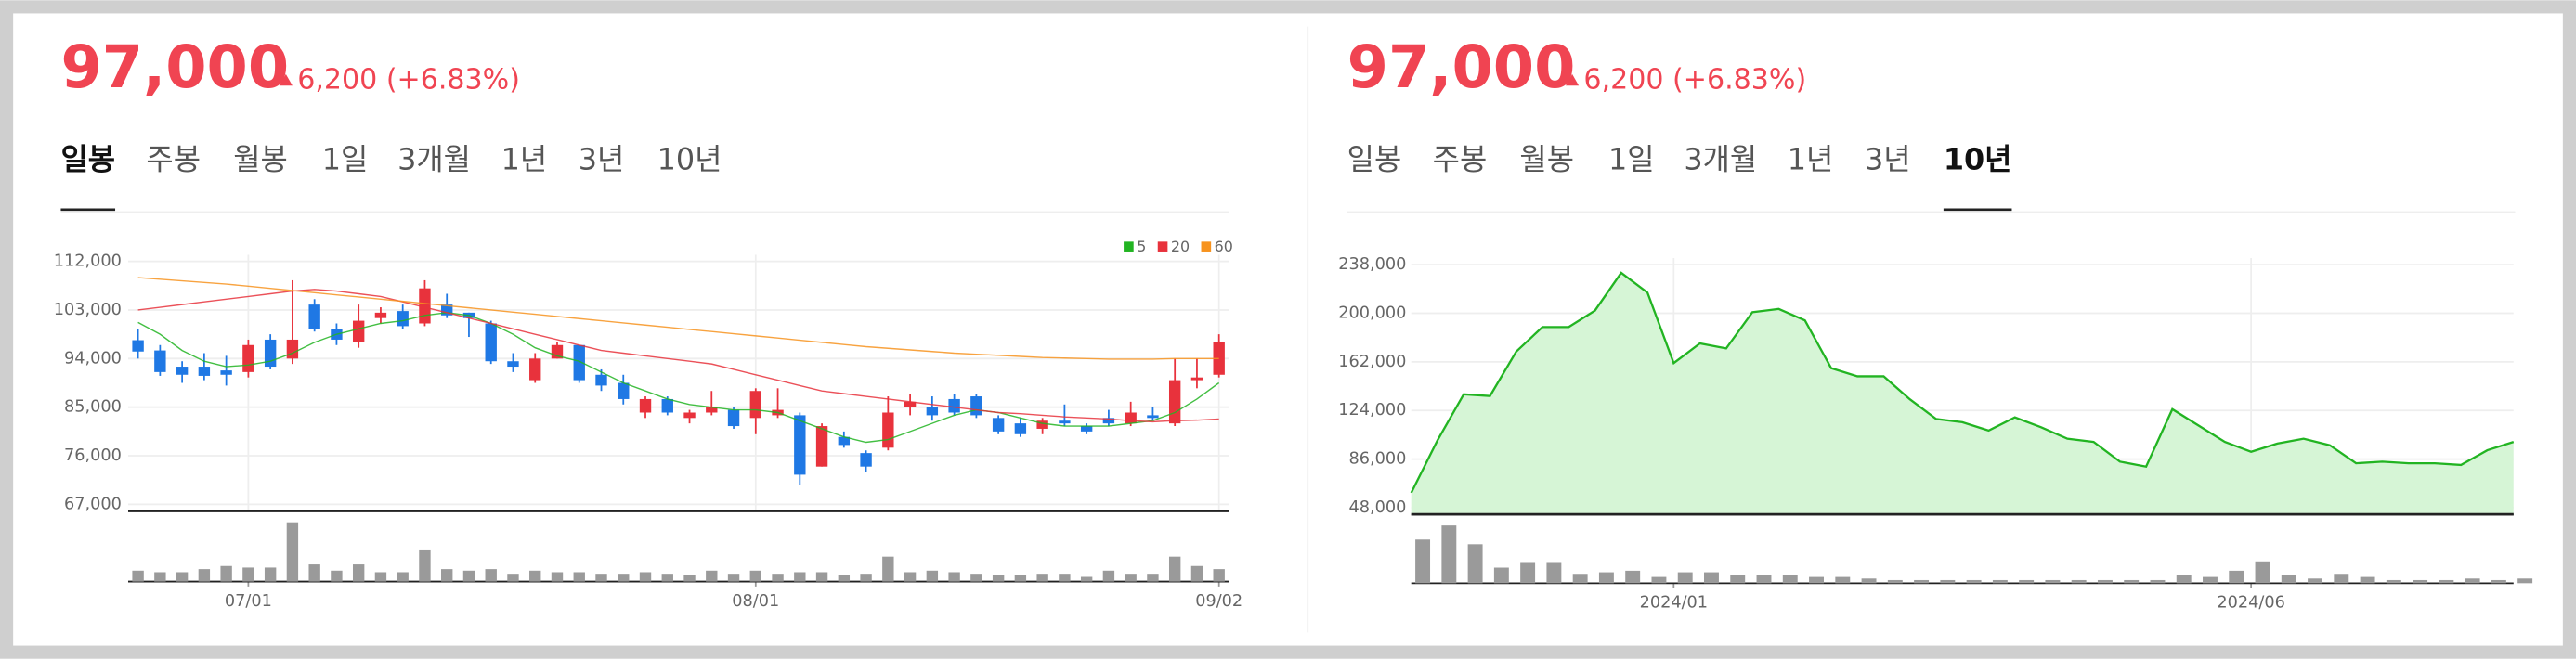 The height and width of the screenshot is (659, 2576). Describe the element at coordinates (1141, 246) in the screenshot. I see `legend-label: 5` at that location.